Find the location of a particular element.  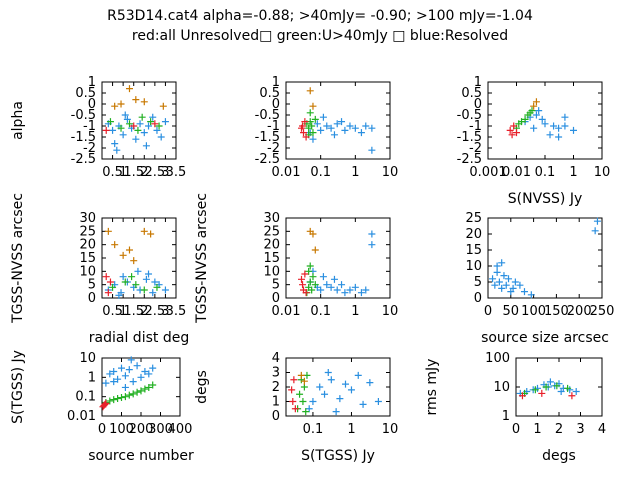

x-tick-label: 3 is located at coordinates (580, 429).